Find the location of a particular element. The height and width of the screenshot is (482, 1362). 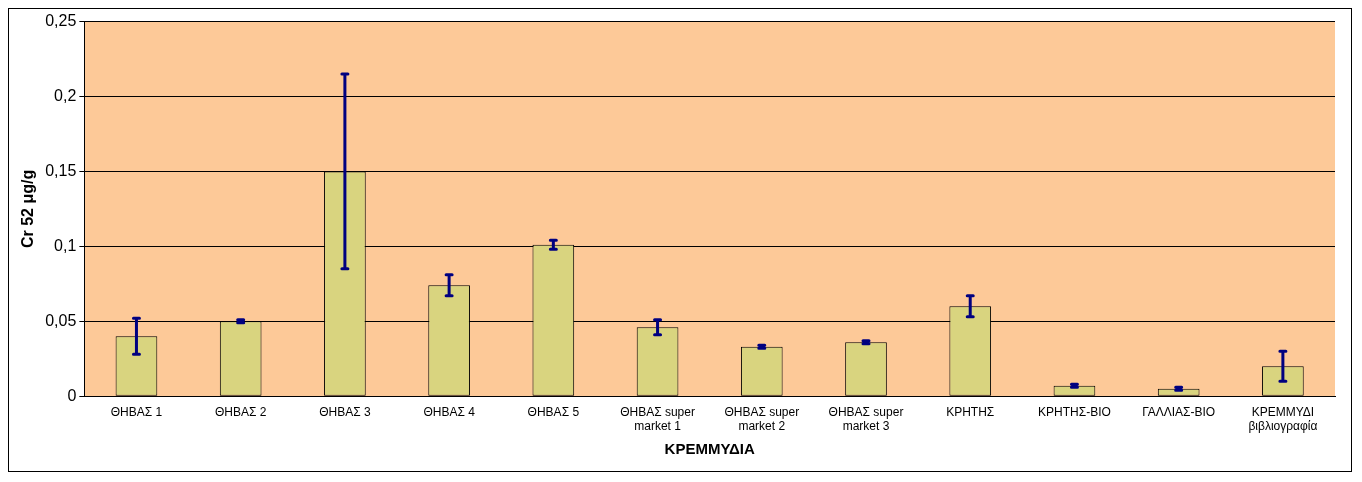

x-tick-label: ΘΗΒΑΣ 3 is located at coordinates (345, 411).